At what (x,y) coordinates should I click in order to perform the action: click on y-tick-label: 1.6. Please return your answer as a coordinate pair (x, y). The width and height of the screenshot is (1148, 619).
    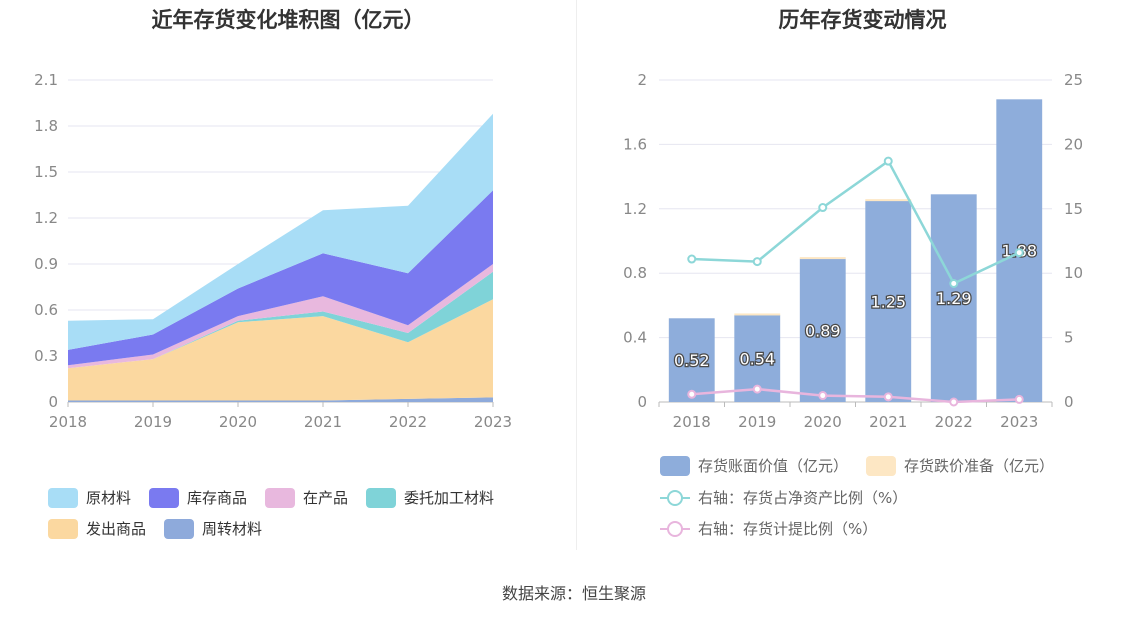
    Looking at the image, I should click on (635, 144).